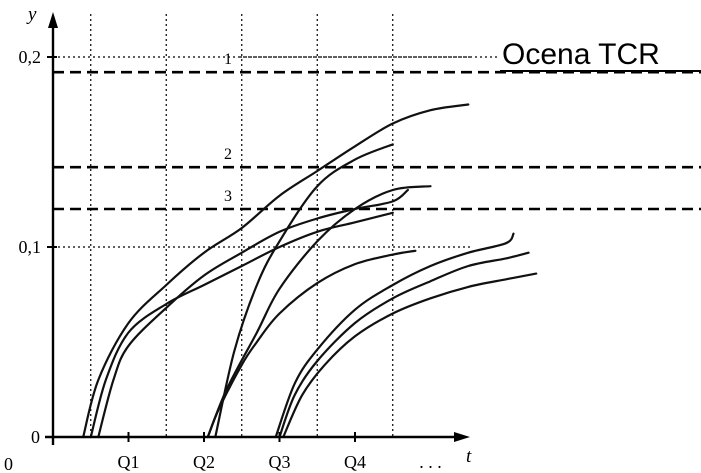 The height and width of the screenshot is (473, 701). I want to click on x-tick-label: Q3, so click(280, 462).